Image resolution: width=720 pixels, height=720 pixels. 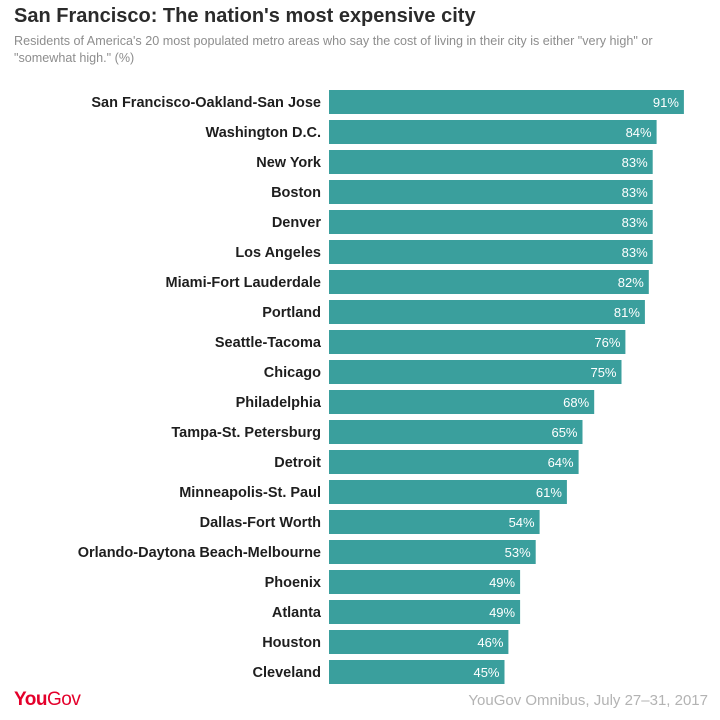 What do you see at coordinates (627, 312) in the screenshot?
I see `value-label-portland: 81%` at bounding box center [627, 312].